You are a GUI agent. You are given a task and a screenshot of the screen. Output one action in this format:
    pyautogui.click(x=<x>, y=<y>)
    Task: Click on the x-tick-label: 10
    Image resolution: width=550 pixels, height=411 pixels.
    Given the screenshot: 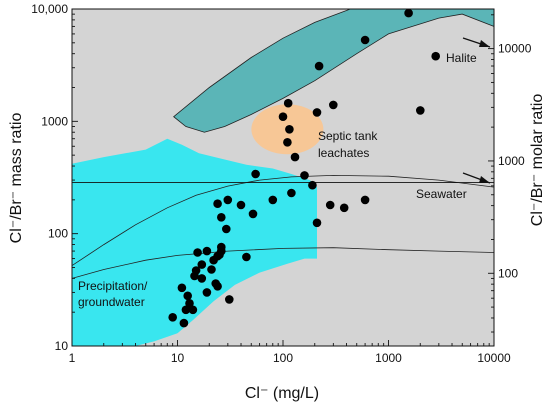 What is the action you would take?
    pyautogui.click(x=178, y=358)
    